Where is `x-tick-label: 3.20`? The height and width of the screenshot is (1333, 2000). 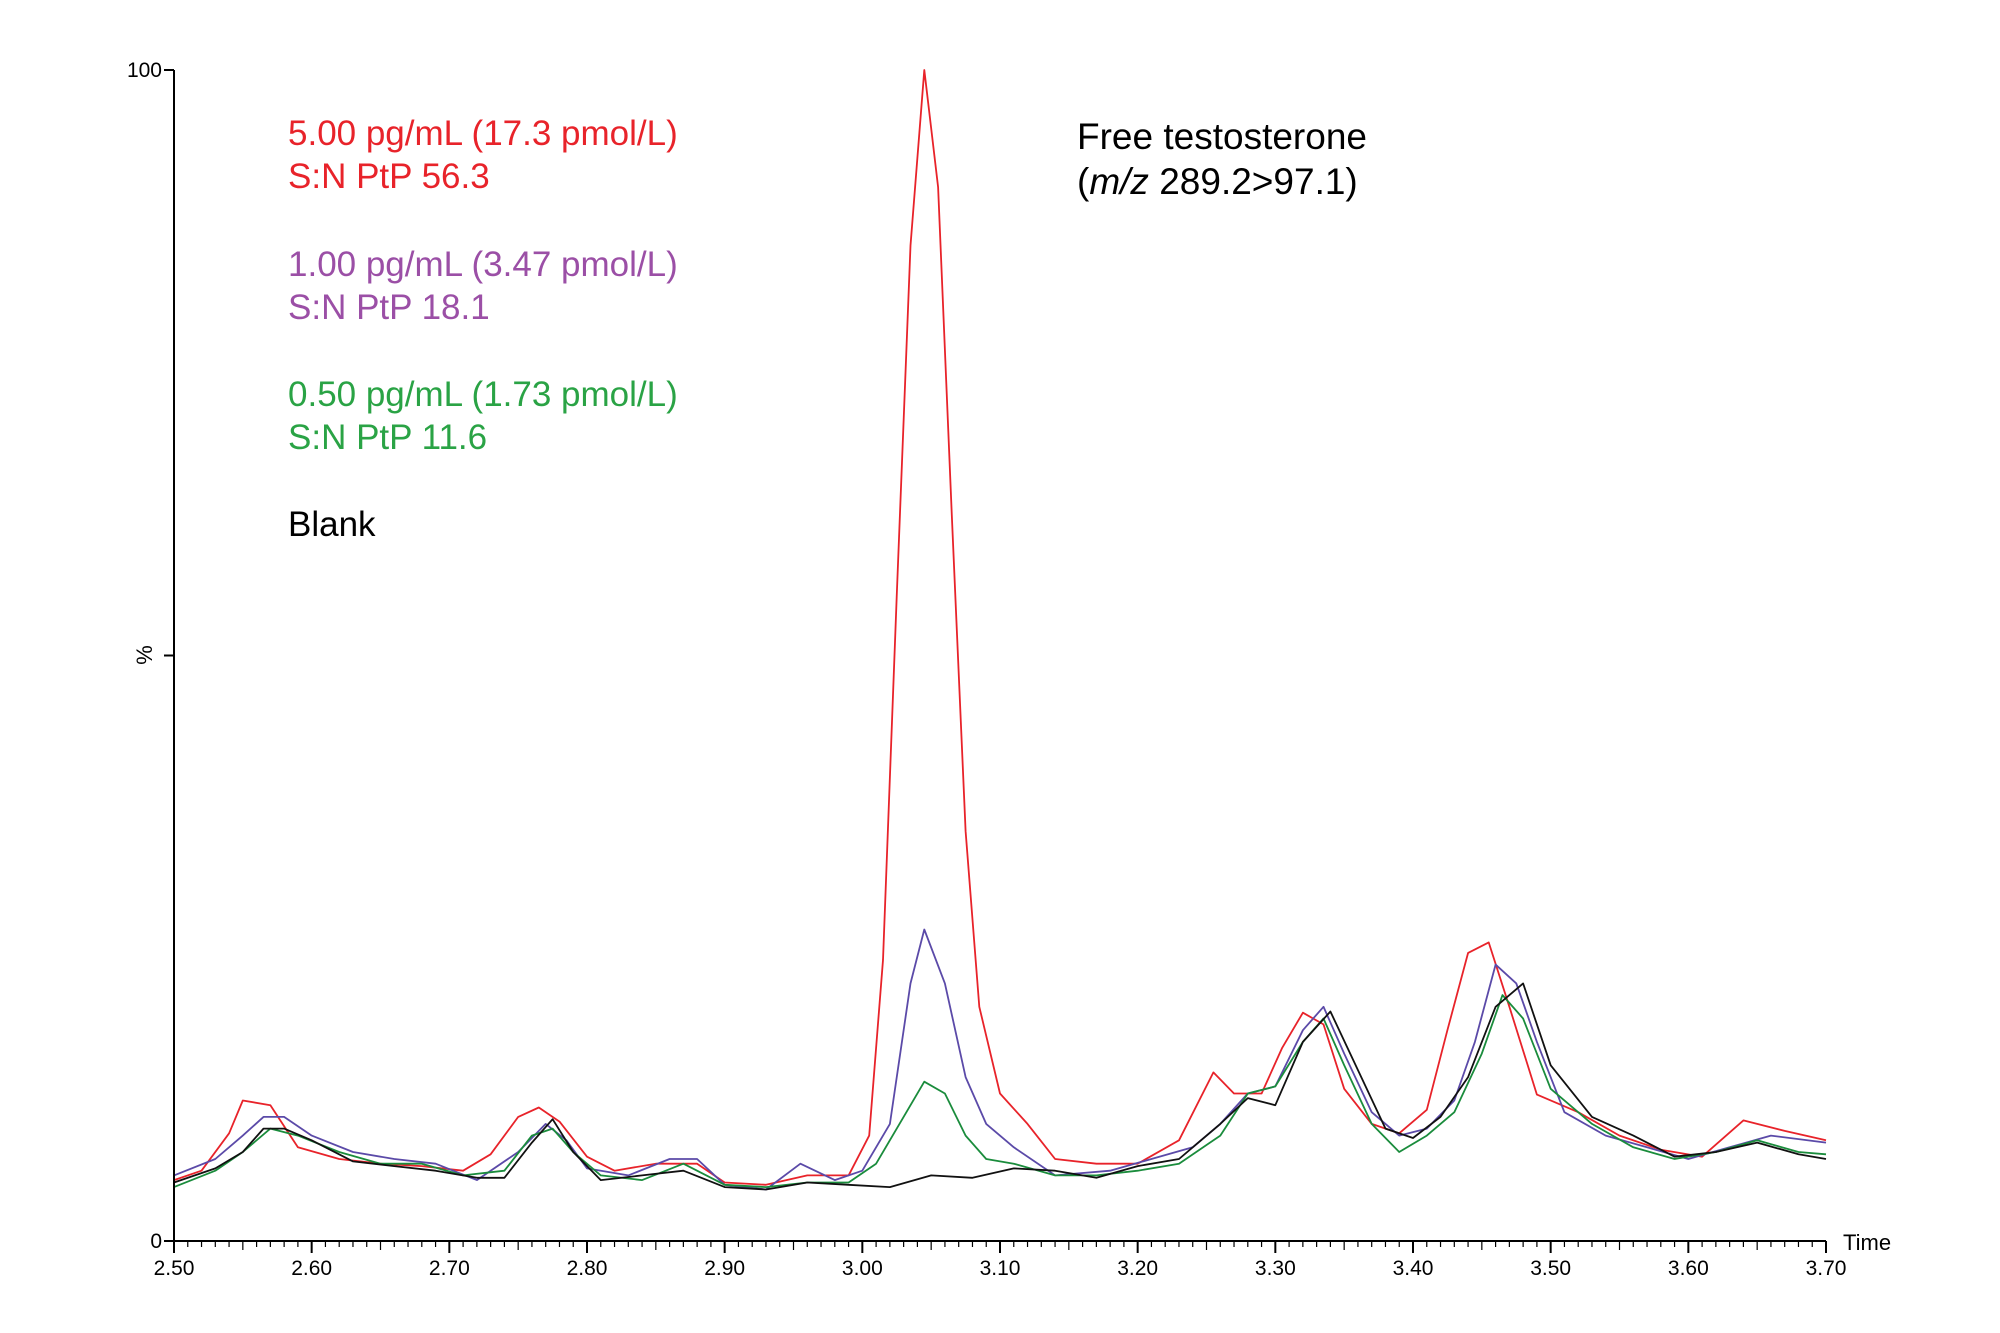
x-tick-label: 3.20 is located at coordinates (1137, 1268).